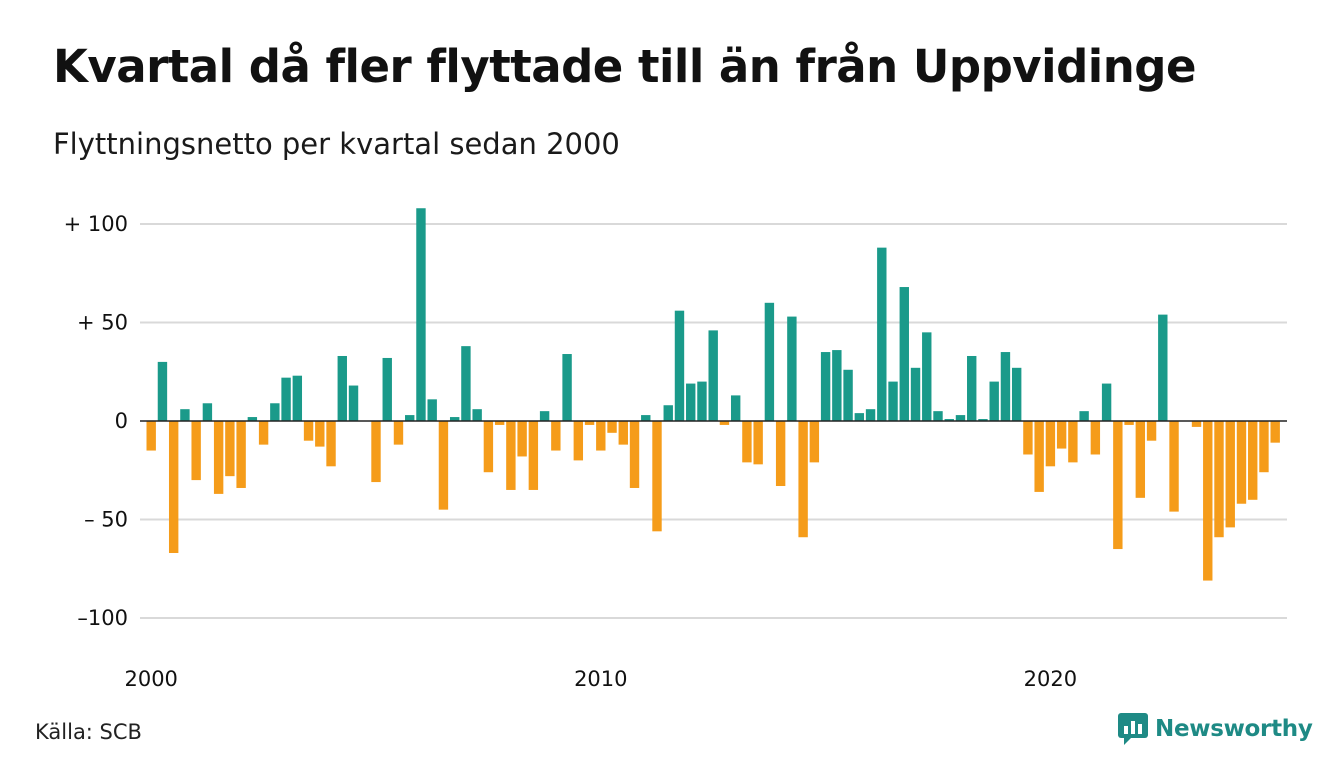 The image size is (1340, 780). I want to click on newsworthy-brand: Newsworthy, so click(1215, 729).